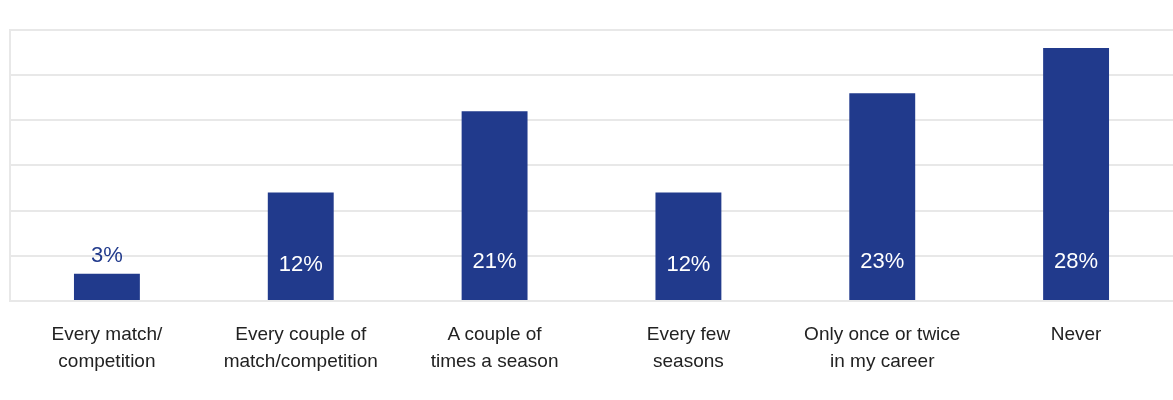 This screenshot has width=1173, height=400. I want to click on x-tick-label: Every match/ competition, so click(107, 347).